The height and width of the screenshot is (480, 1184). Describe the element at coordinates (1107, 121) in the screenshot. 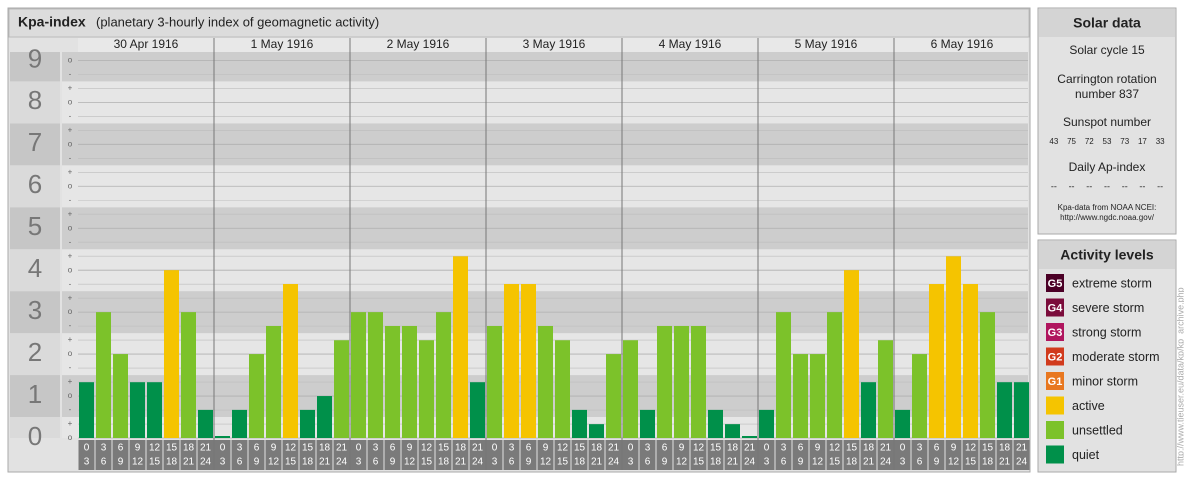

I see `solar-panel` at that location.